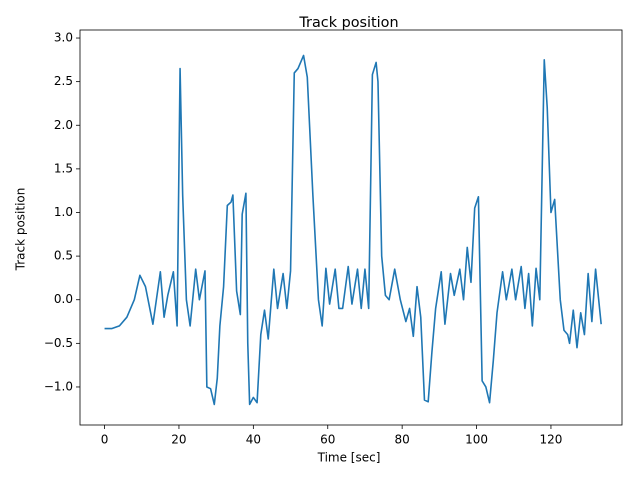 The width and height of the screenshot is (640, 484). What do you see at coordinates (63, 212) in the screenshot?
I see `y-tick-label: 1.0` at bounding box center [63, 212].